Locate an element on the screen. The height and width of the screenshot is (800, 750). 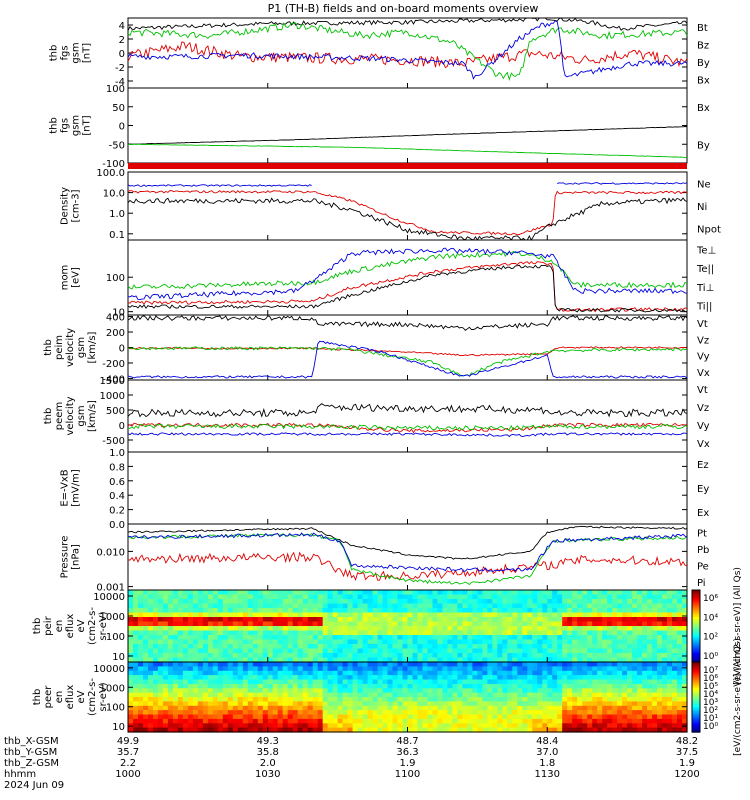
series-line-fgs_dsl-green is located at coordinates (408, 150).